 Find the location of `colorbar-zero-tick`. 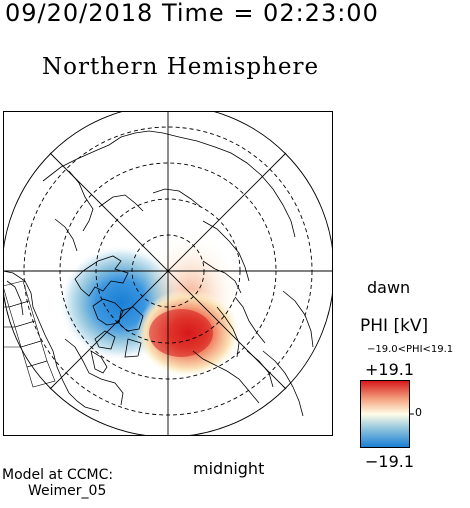

colorbar-zero-tick is located at coordinates (411, 414).